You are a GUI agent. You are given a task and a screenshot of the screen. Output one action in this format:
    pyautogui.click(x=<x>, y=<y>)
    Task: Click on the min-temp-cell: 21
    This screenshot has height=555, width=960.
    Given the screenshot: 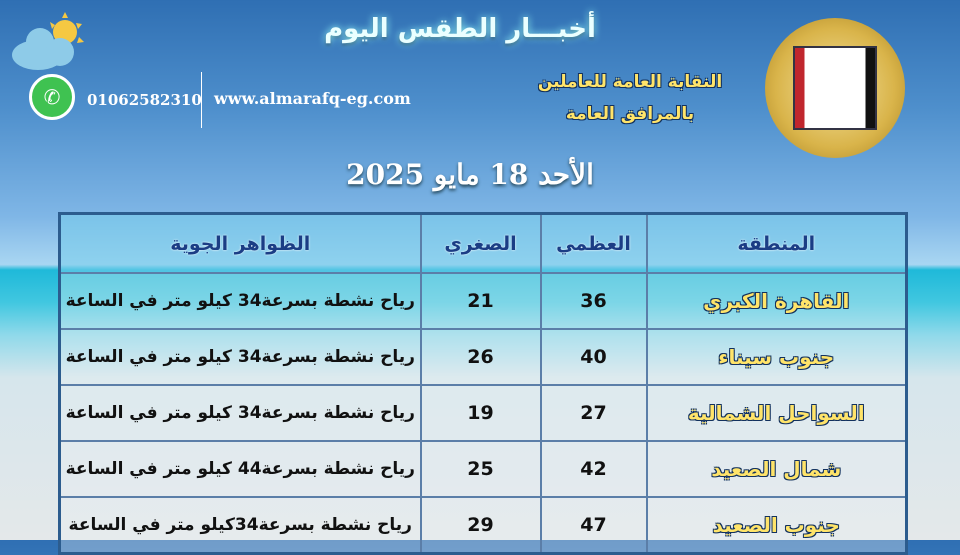 What is the action you would take?
    pyautogui.click(x=480, y=301)
    